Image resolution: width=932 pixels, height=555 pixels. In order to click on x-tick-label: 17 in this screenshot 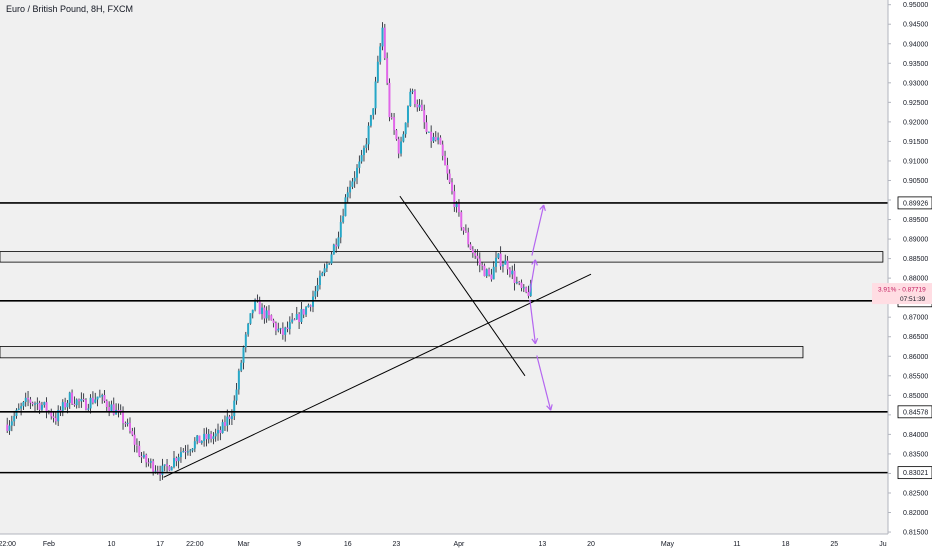, I will do `click(160, 544)`.